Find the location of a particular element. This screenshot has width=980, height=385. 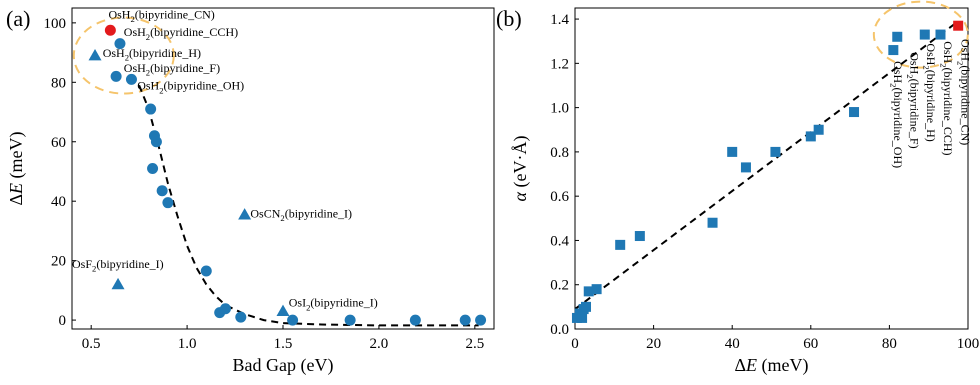

panel-b-data-point-highlight is located at coordinates (958, 25).